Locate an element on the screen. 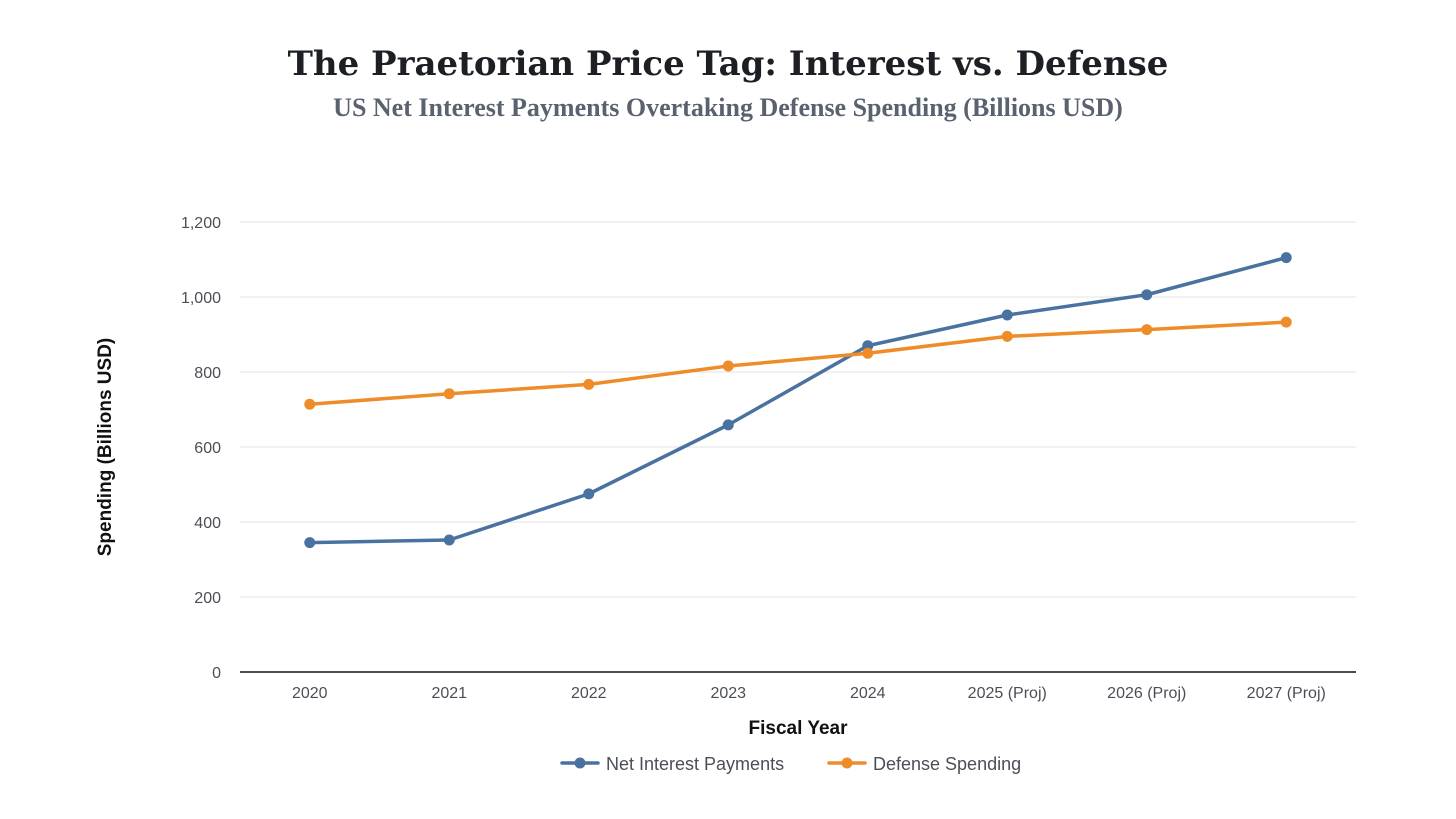 The image size is (1456, 819). legend: Net Interest Payments Defense Spending is located at coordinates (790, 764).